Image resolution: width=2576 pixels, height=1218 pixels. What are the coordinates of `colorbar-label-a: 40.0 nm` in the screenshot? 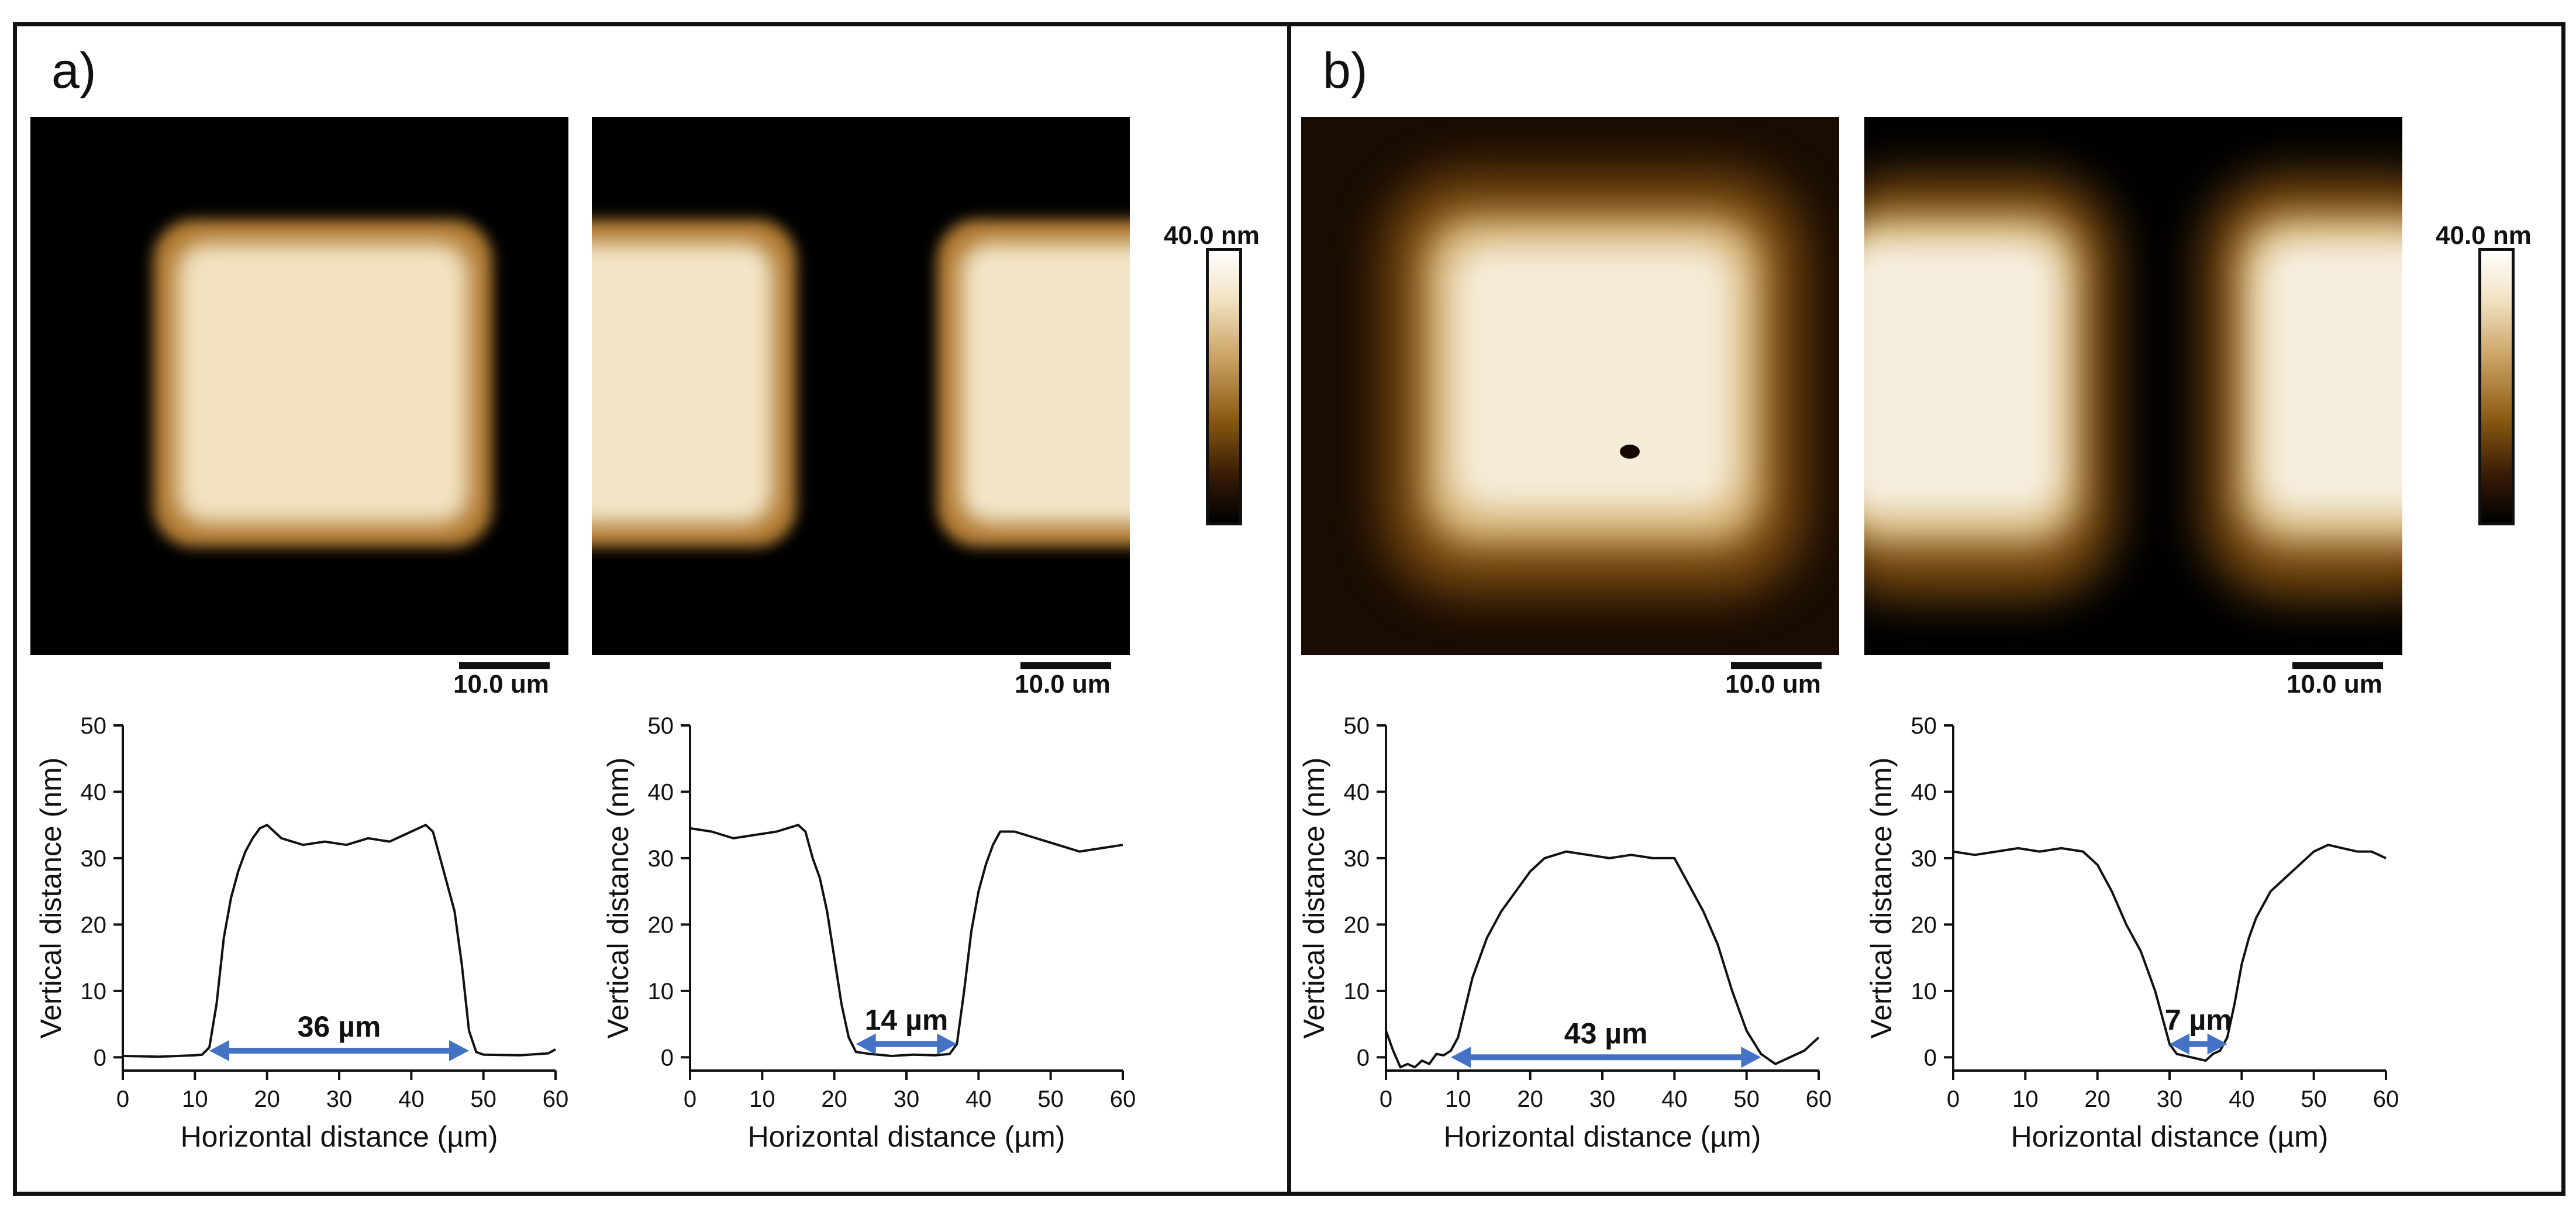 It's located at (1212, 235).